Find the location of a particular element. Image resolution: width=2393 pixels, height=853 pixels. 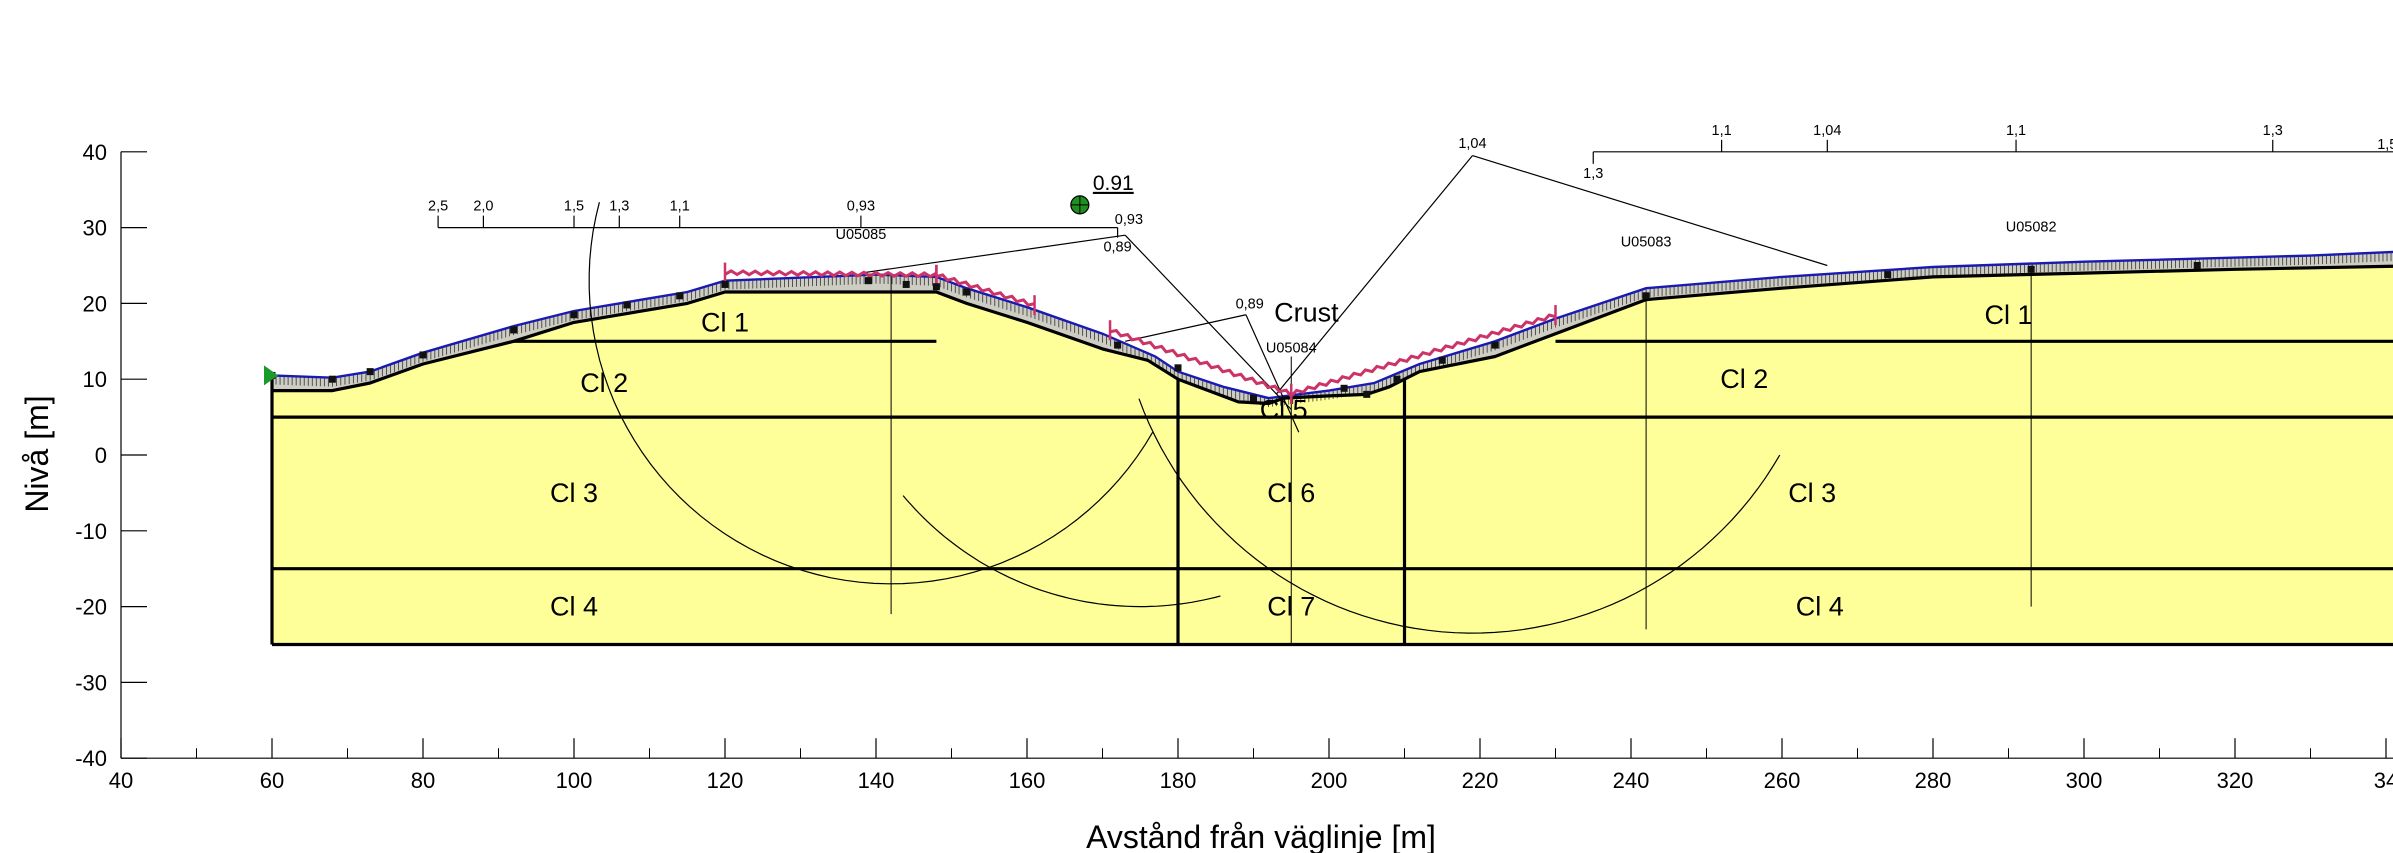

left-scale-label-3: 1,5 is located at coordinates (574, 207).